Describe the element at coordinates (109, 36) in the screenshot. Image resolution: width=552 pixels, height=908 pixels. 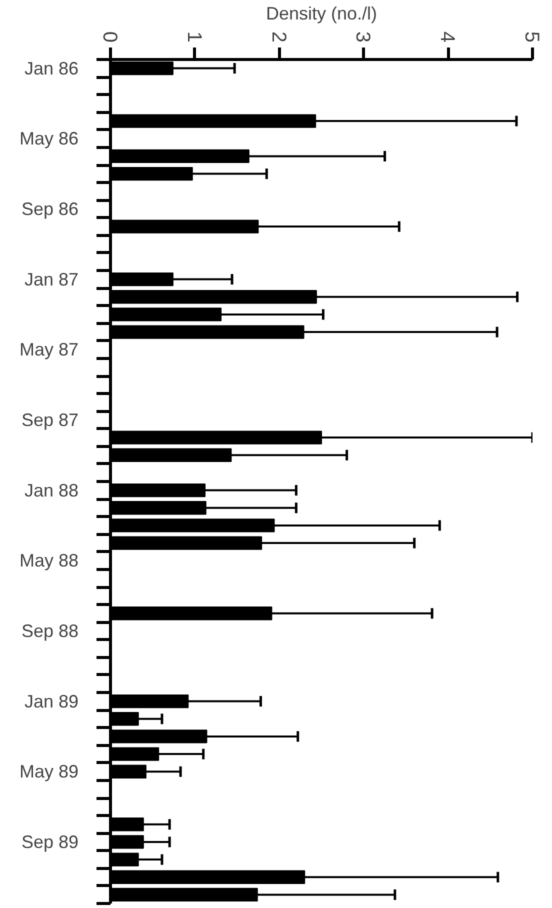
I see `x-tick-label: 0` at that location.